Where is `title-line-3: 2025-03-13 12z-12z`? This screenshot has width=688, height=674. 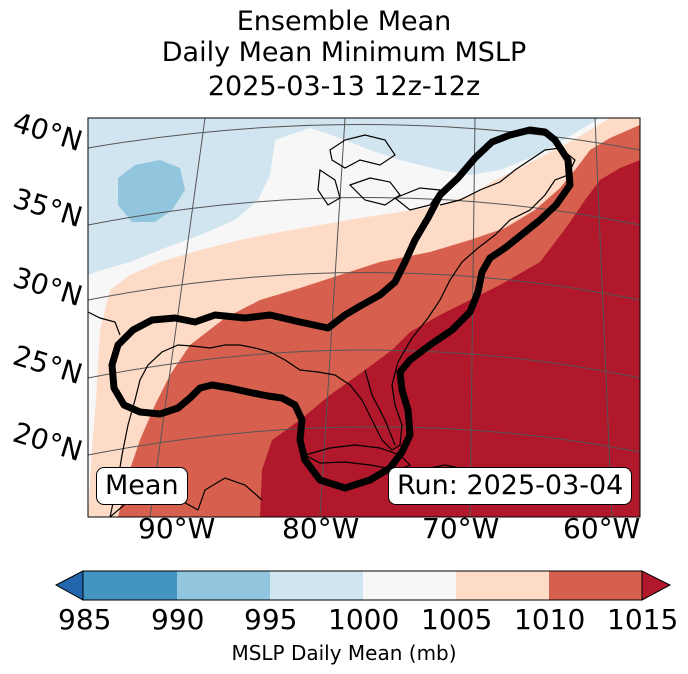 title-line-3: 2025-03-13 12z-12z is located at coordinates (344, 86).